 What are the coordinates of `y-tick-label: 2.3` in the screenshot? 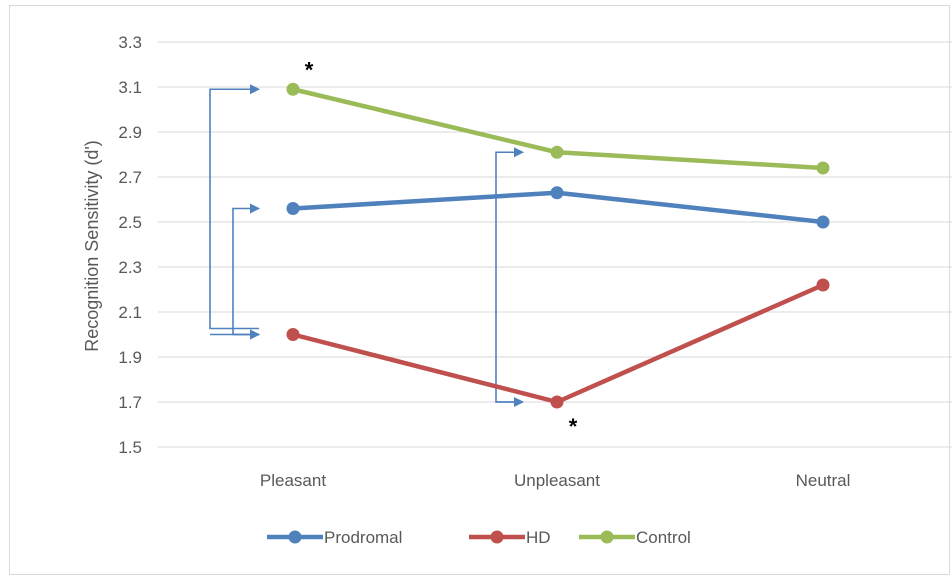 It's located at (130, 267).